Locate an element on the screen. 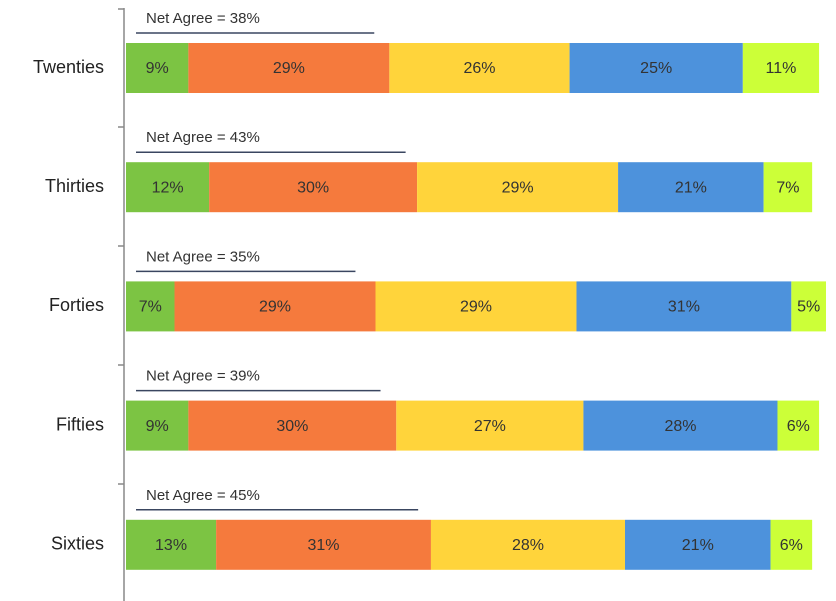  category-label: Twenties is located at coordinates (68, 67).